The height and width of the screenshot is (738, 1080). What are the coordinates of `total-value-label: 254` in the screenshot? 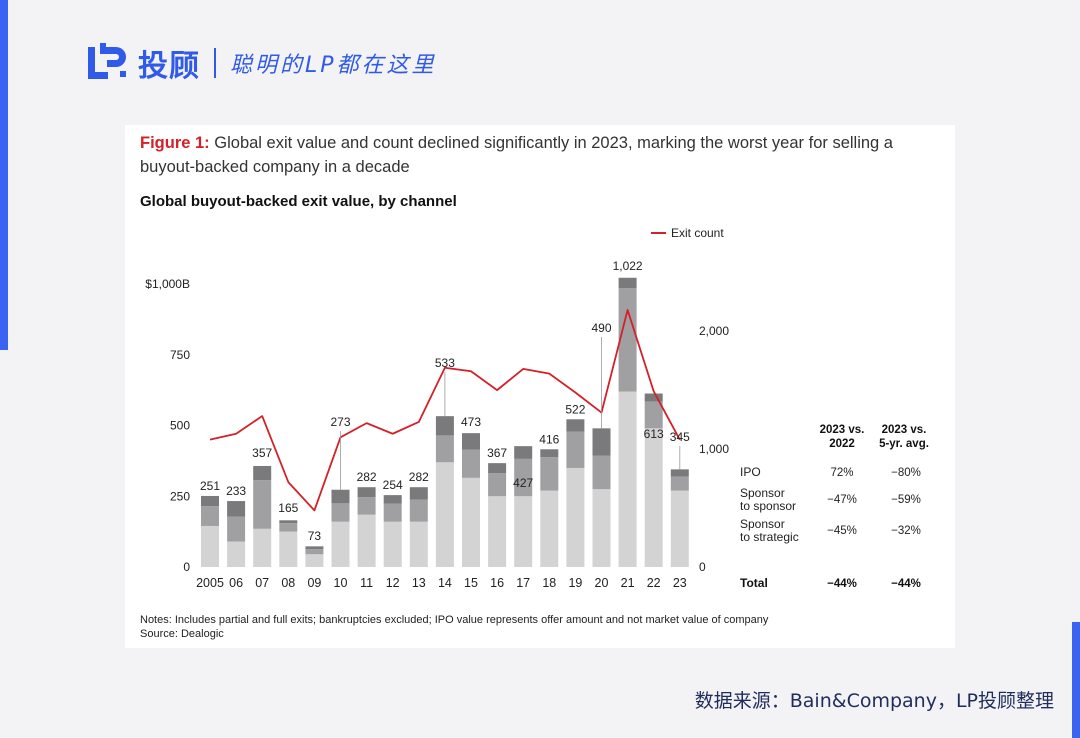 It's located at (393, 485).